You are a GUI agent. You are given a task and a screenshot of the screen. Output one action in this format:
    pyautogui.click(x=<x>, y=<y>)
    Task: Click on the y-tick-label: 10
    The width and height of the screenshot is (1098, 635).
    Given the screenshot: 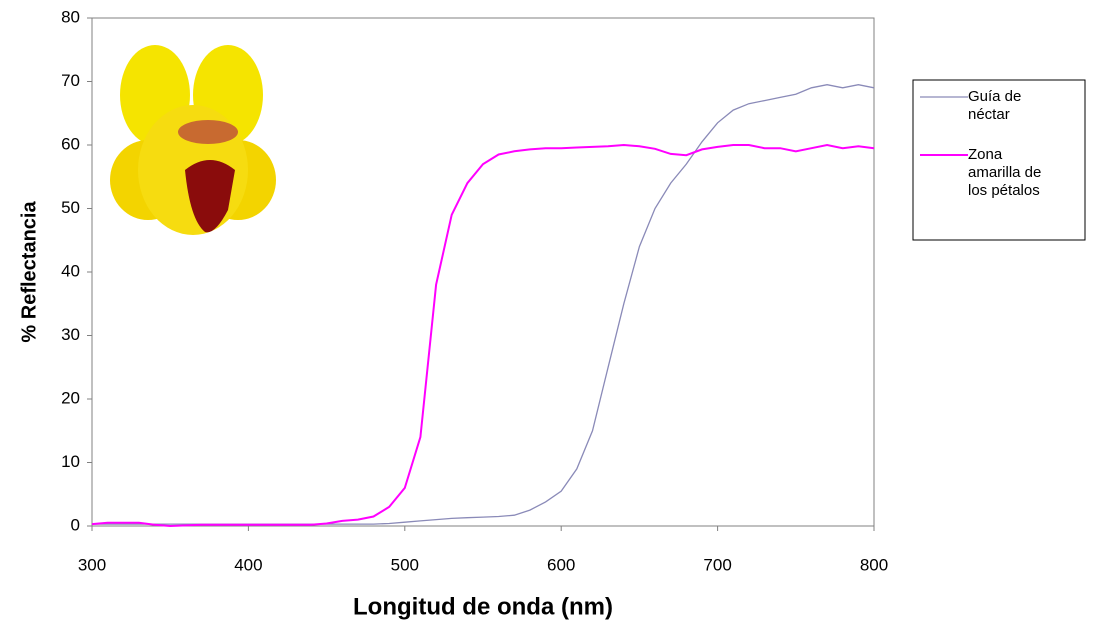 What is the action you would take?
    pyautogui.click(x=70, y=461)
    